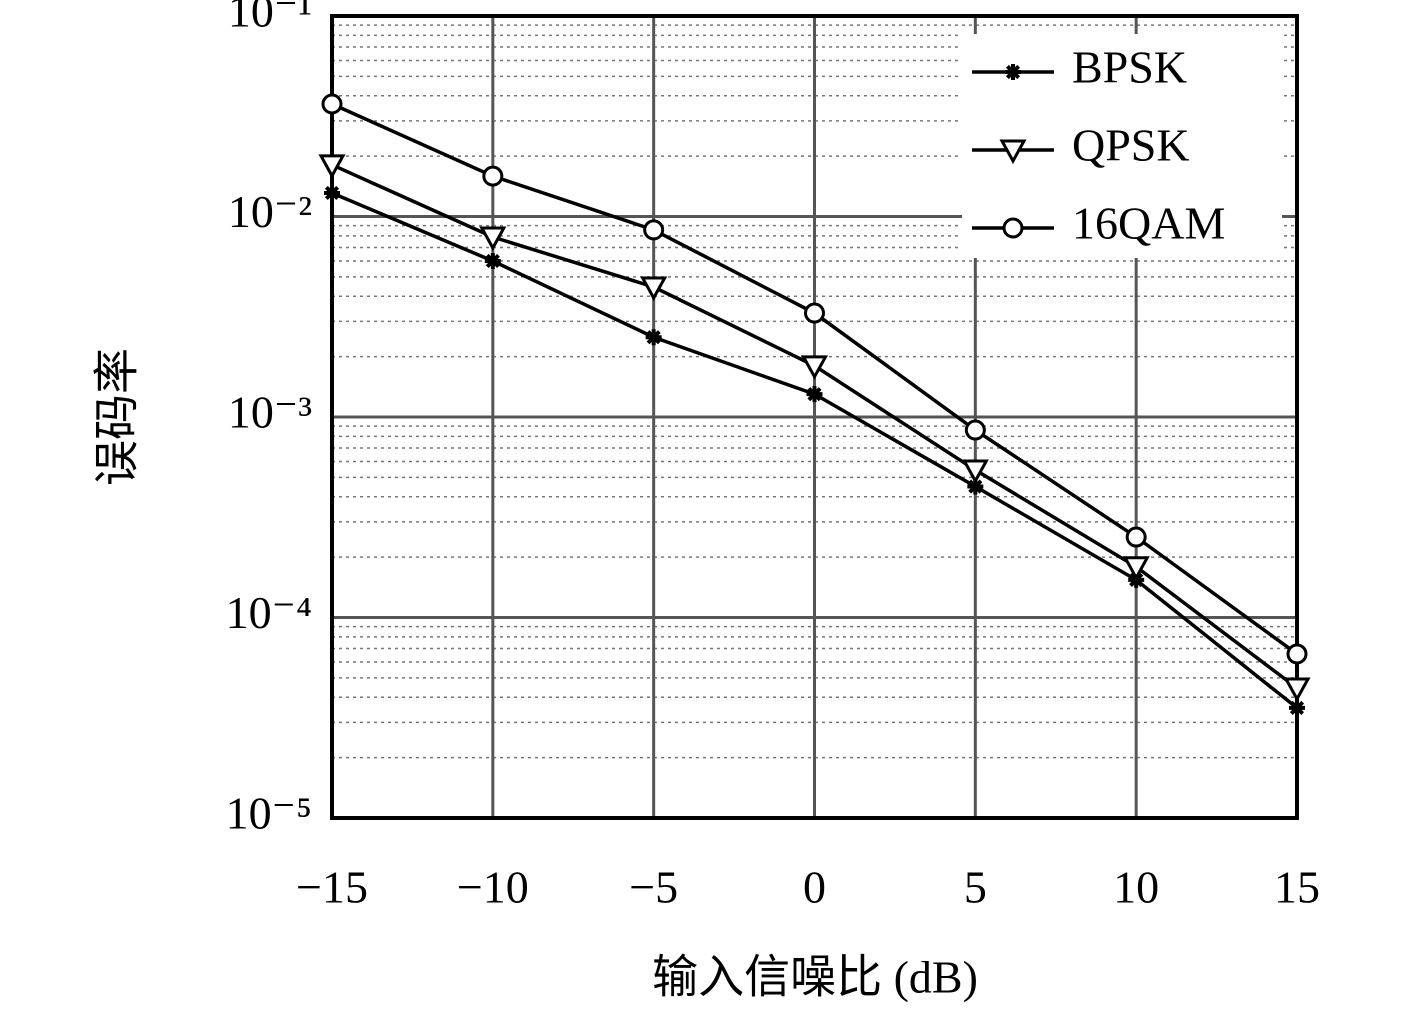 The image size is (1417, 1023). What do you see at coordinates (1131, 145) in the screenshot?
I see `legend-label: QPSK` at bounding box center [1131, 145].